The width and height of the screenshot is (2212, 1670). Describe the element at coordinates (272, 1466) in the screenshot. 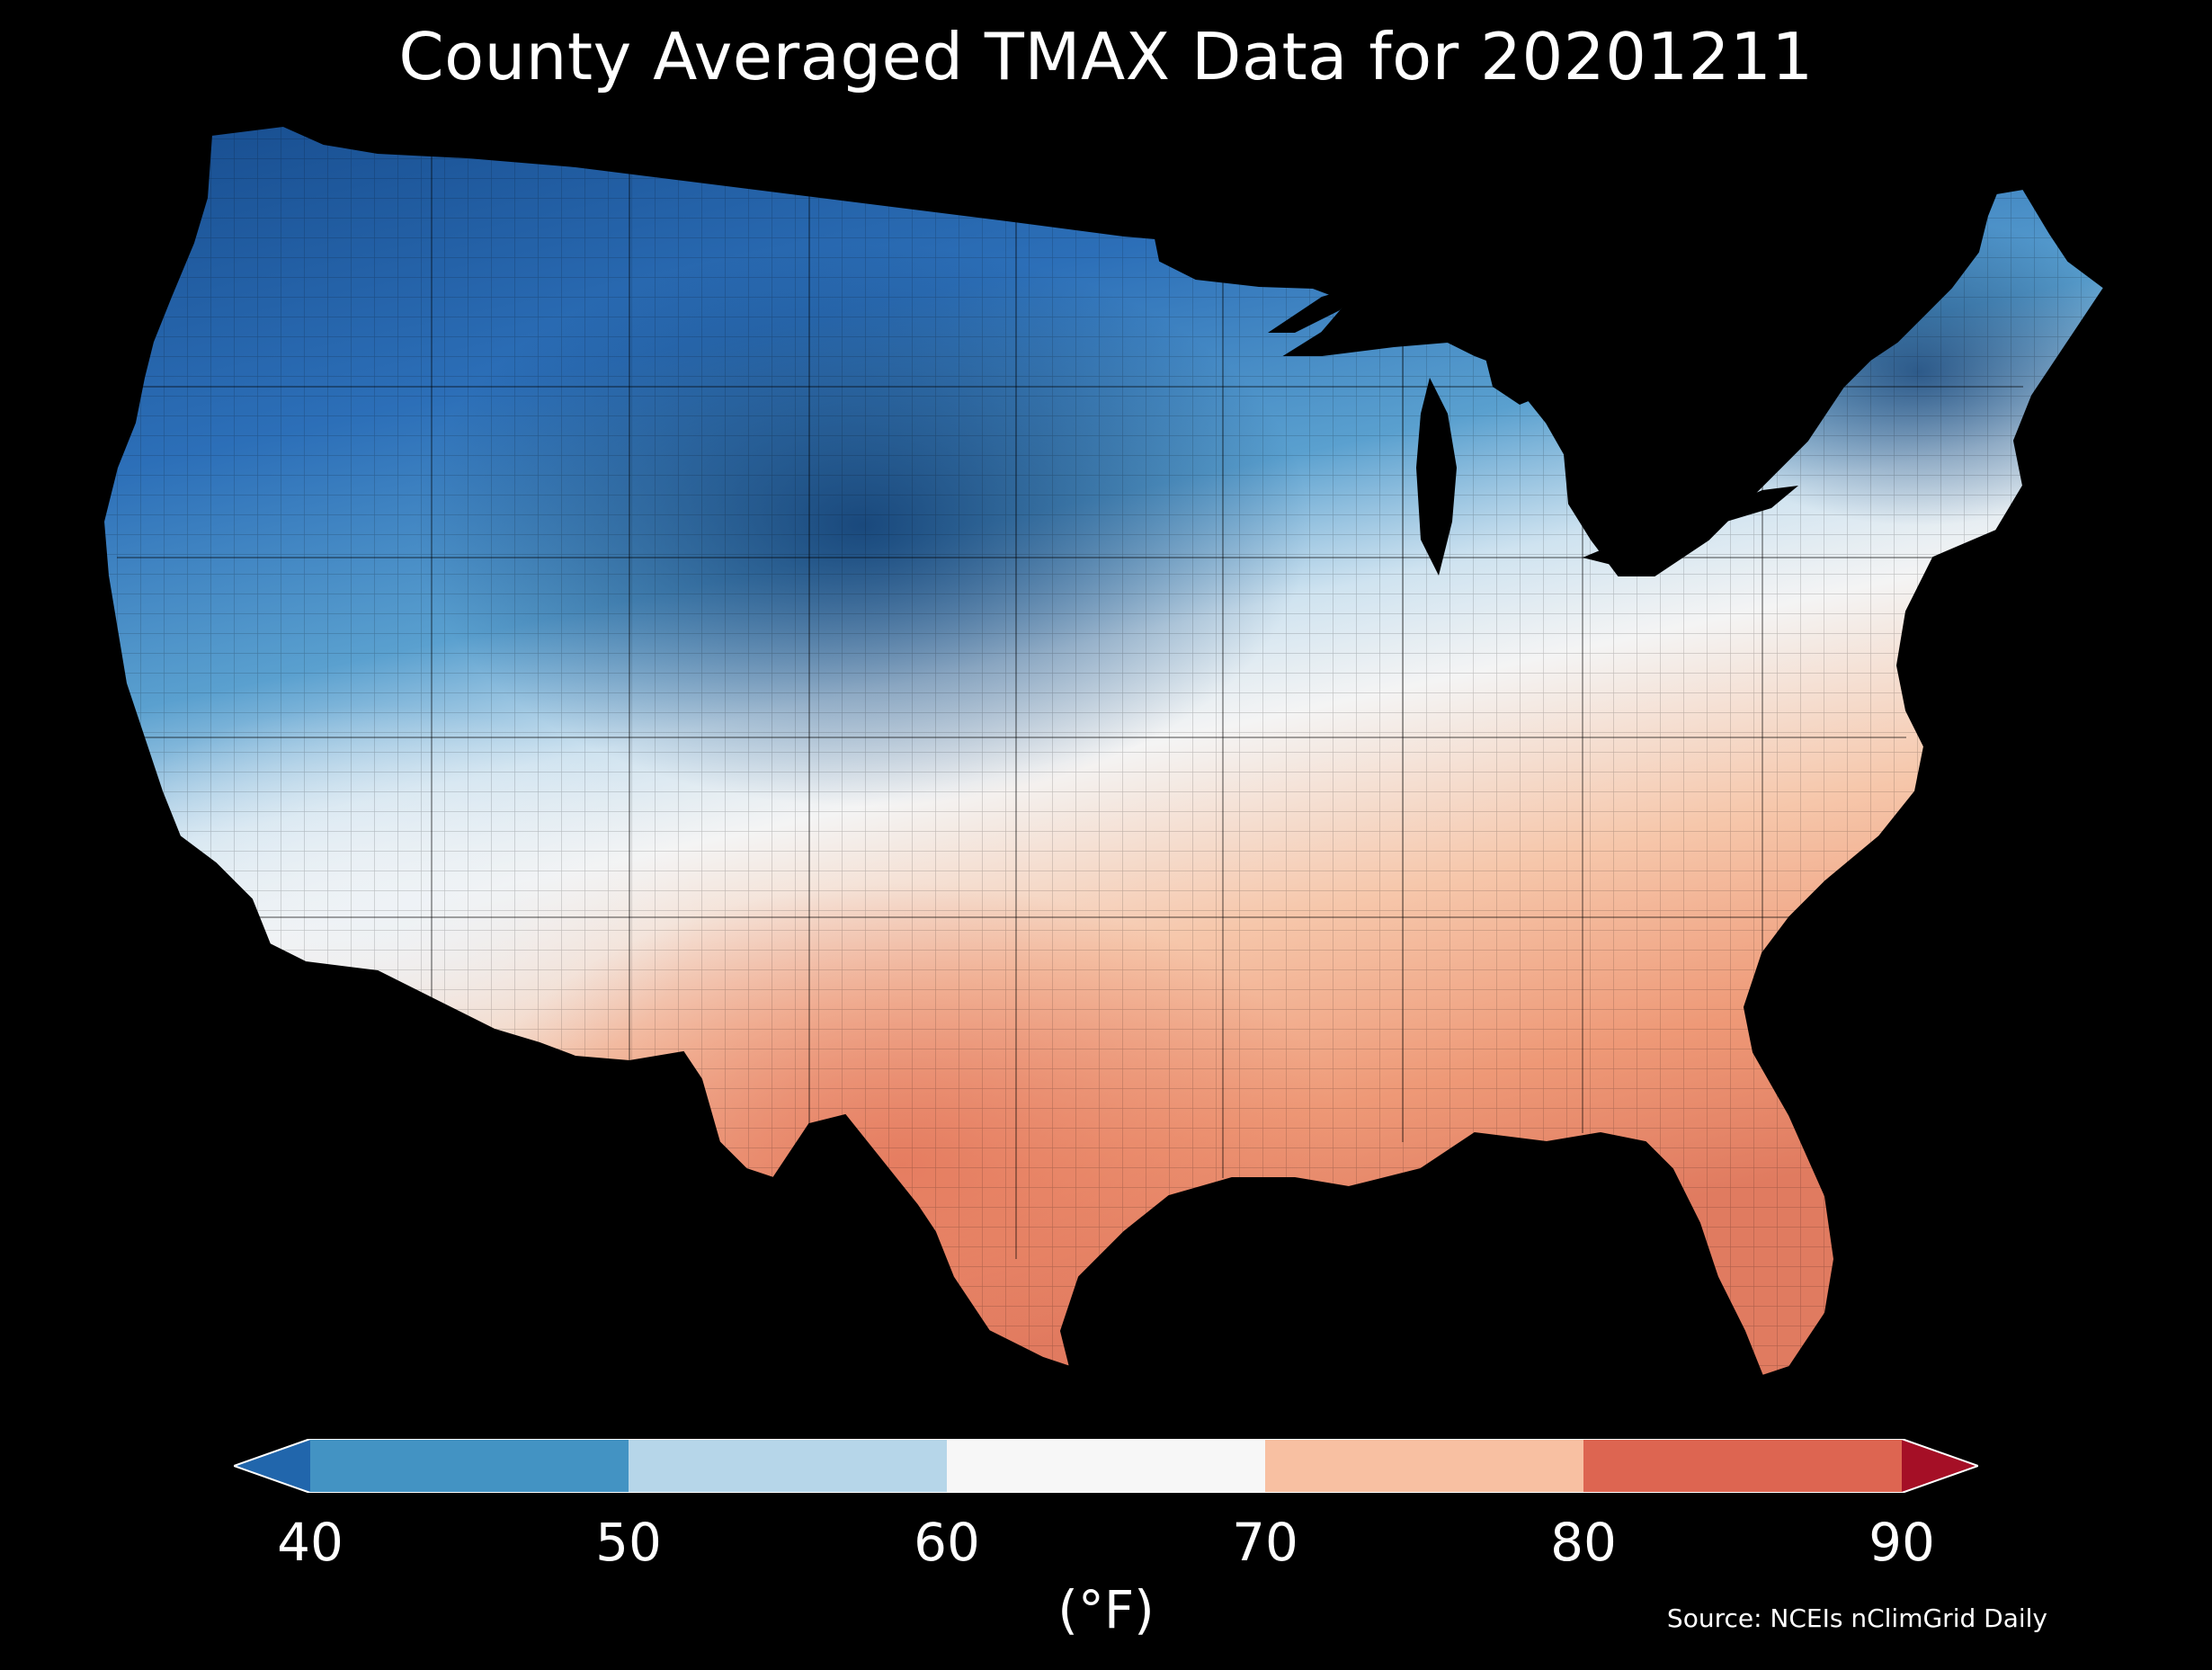

I see `colorbar-extend-low` at that location.